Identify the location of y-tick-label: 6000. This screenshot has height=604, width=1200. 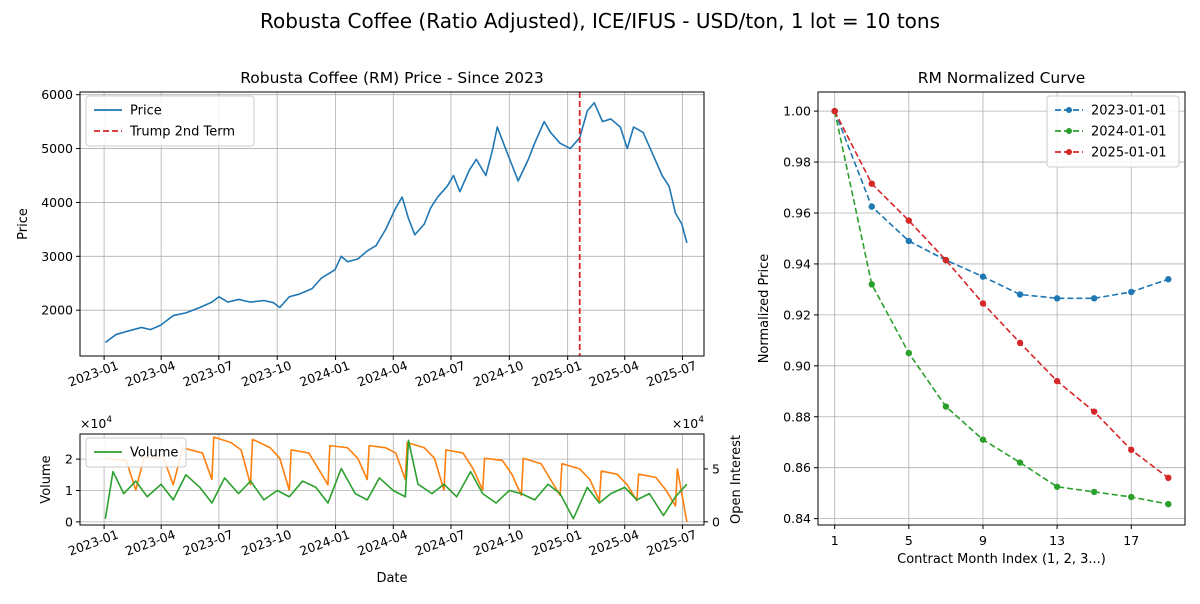
(57, 94).